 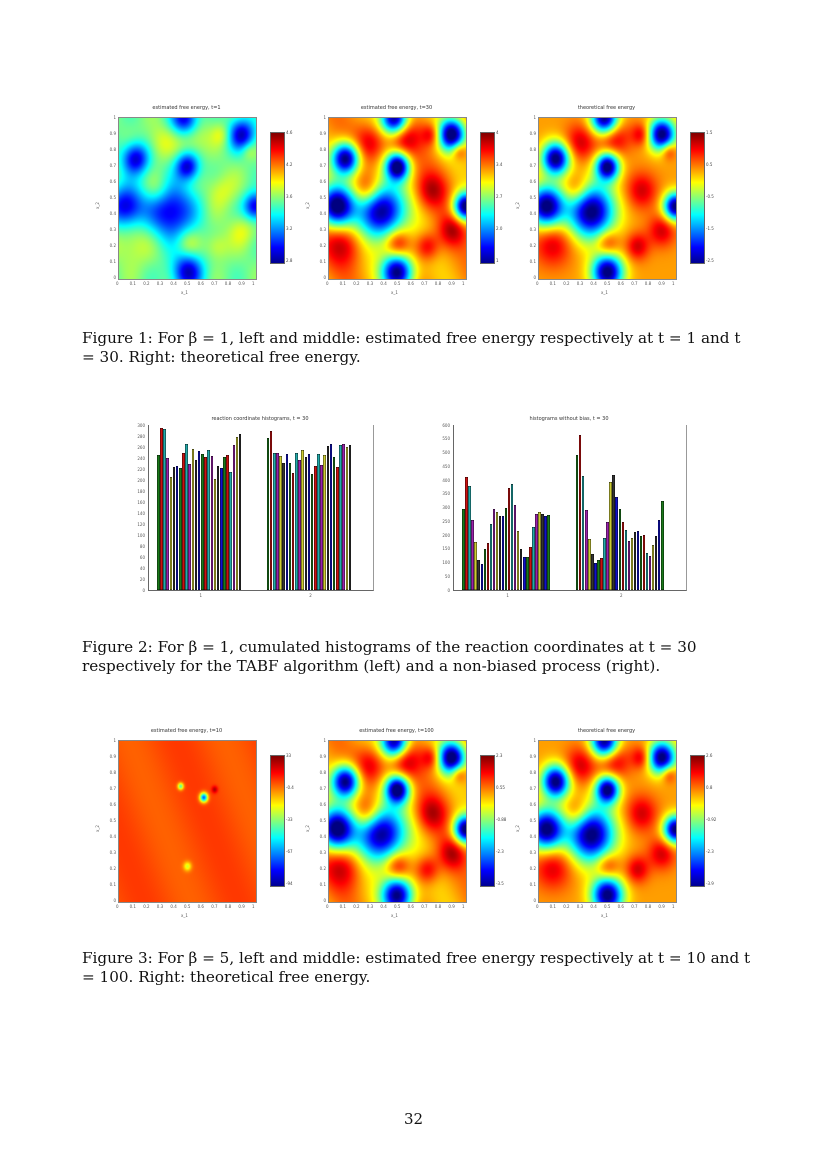 I want to click on colorbar-label: 3.2, so click(x=289, y=228).